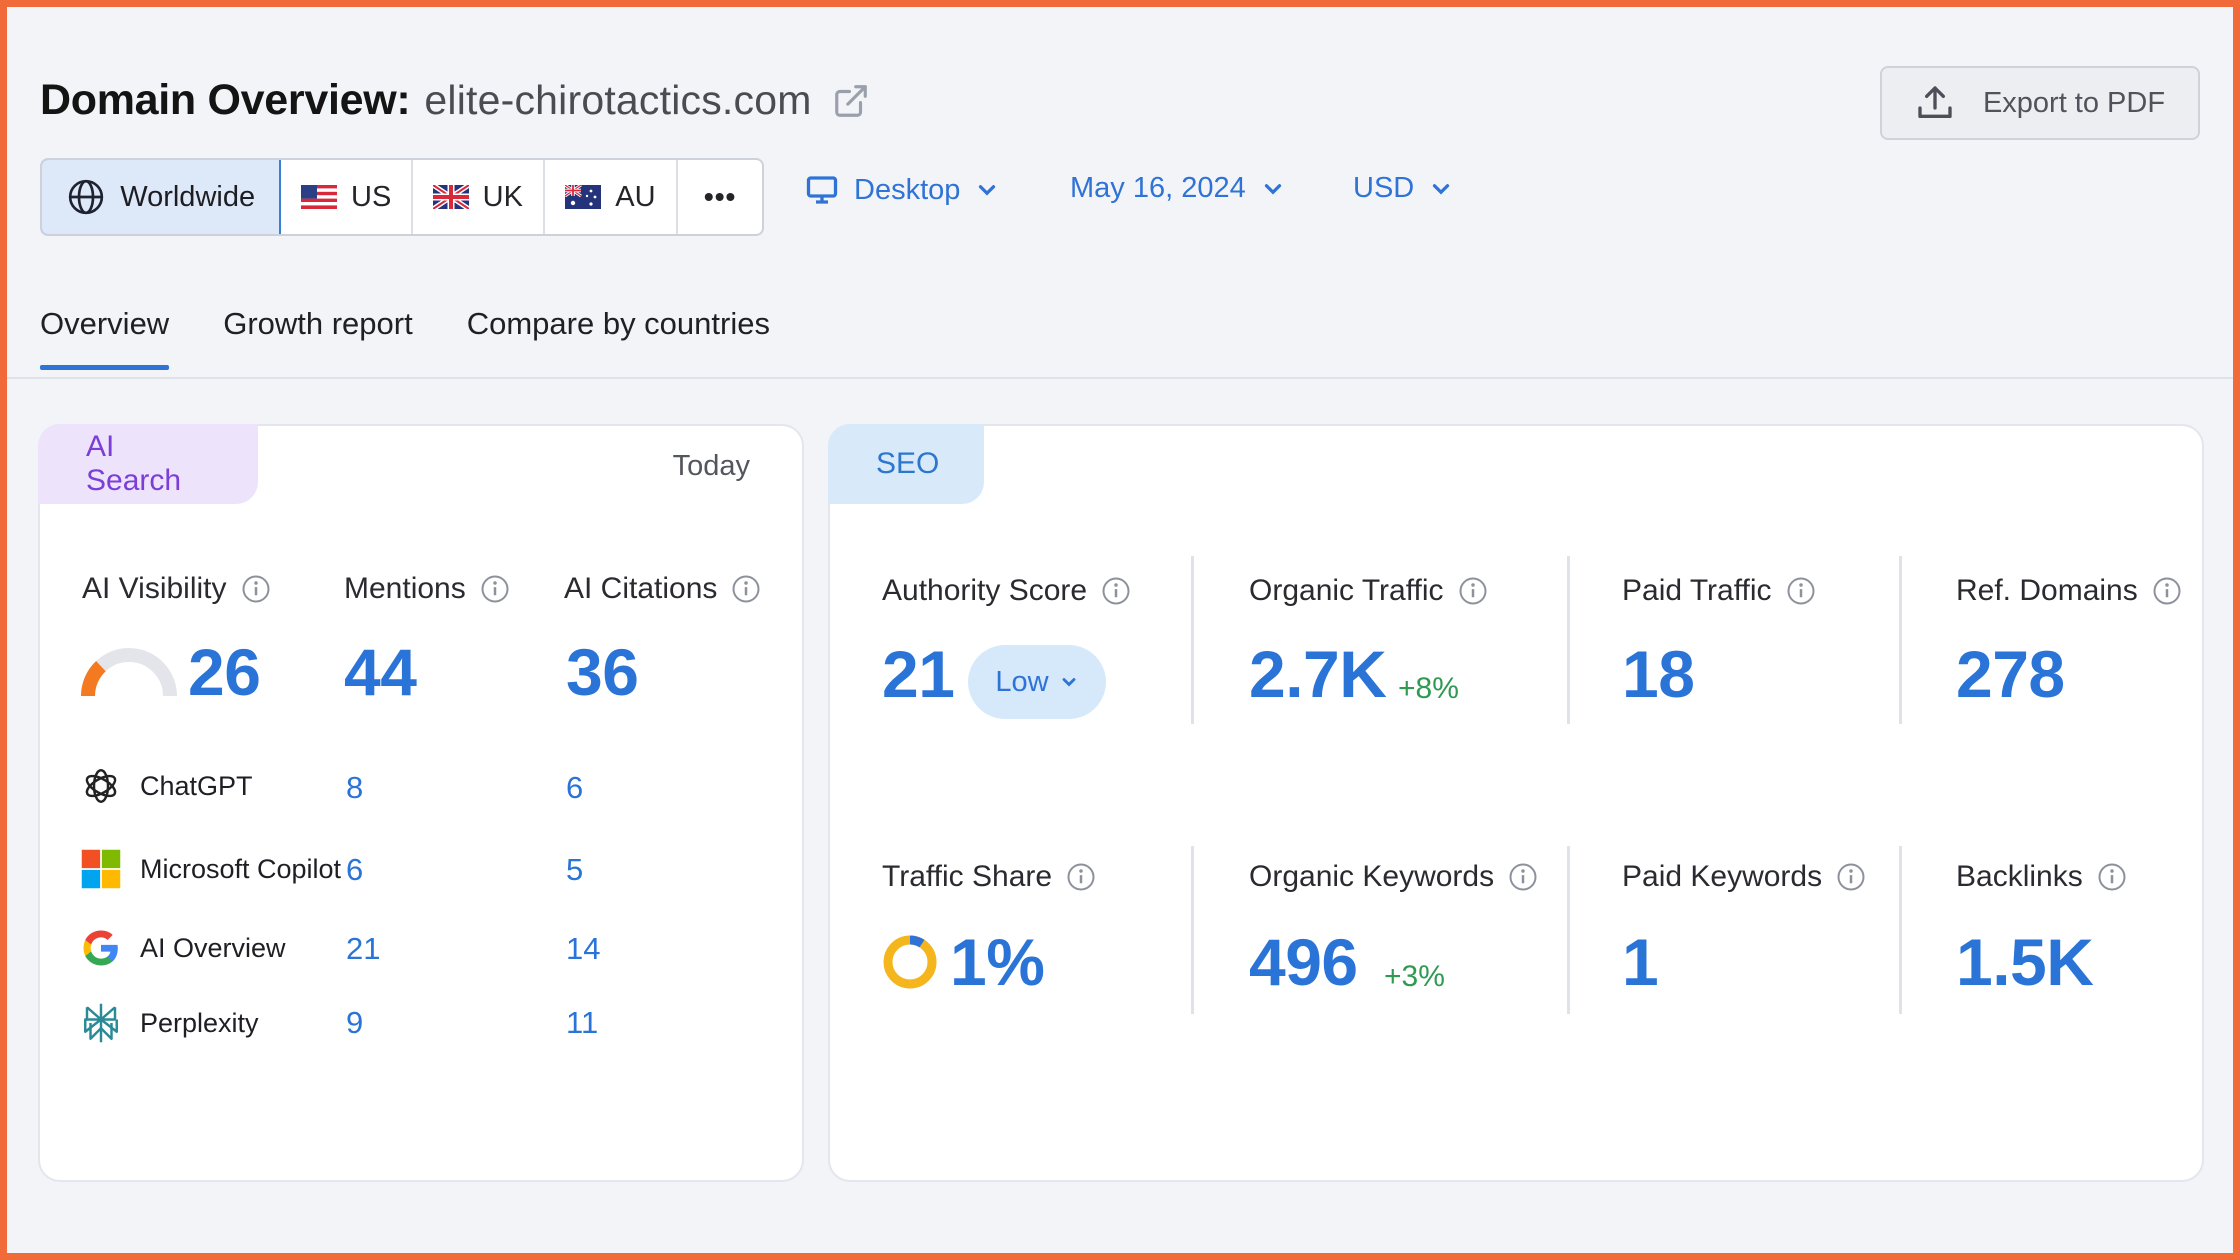 This screenshot has height=1260, width=2240. What do you see at coordinates (1158, 188) in the screenshot?
I see `date-label: May 16, 2024` at bounding box center [1158, 188].